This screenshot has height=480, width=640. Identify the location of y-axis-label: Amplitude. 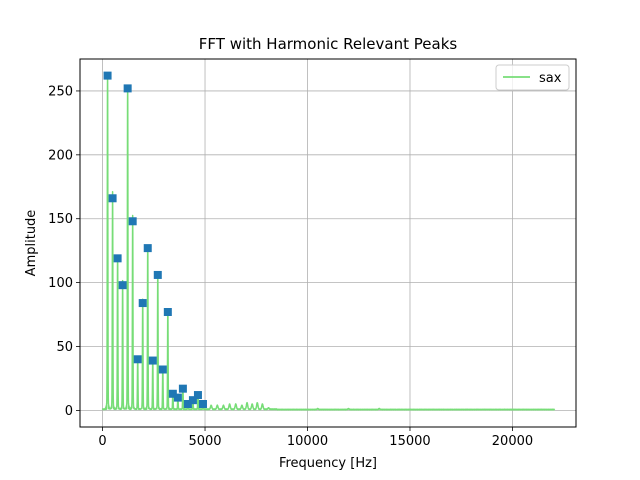
(31, 243).